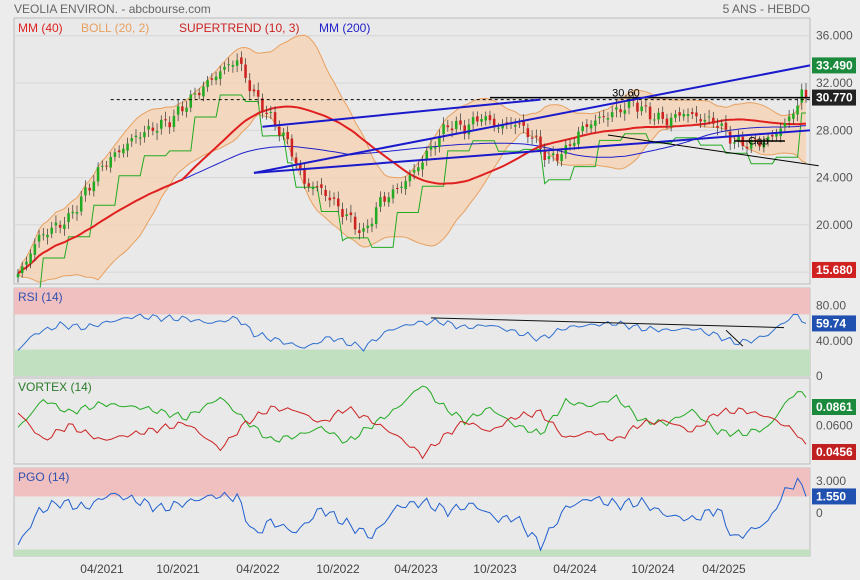 The image size is (860, 580). What do you see at coordinates (258, 569) in the screenshot?
I see `x-tick-label: 04/2022` at bounding box center [258, 569].